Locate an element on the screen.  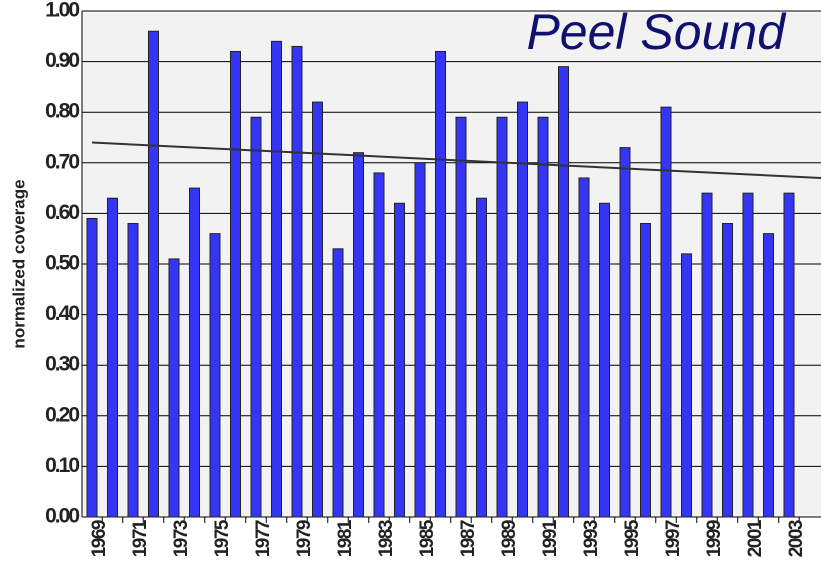
x-tick-label: 1971 is located at coordinates (140, 538).